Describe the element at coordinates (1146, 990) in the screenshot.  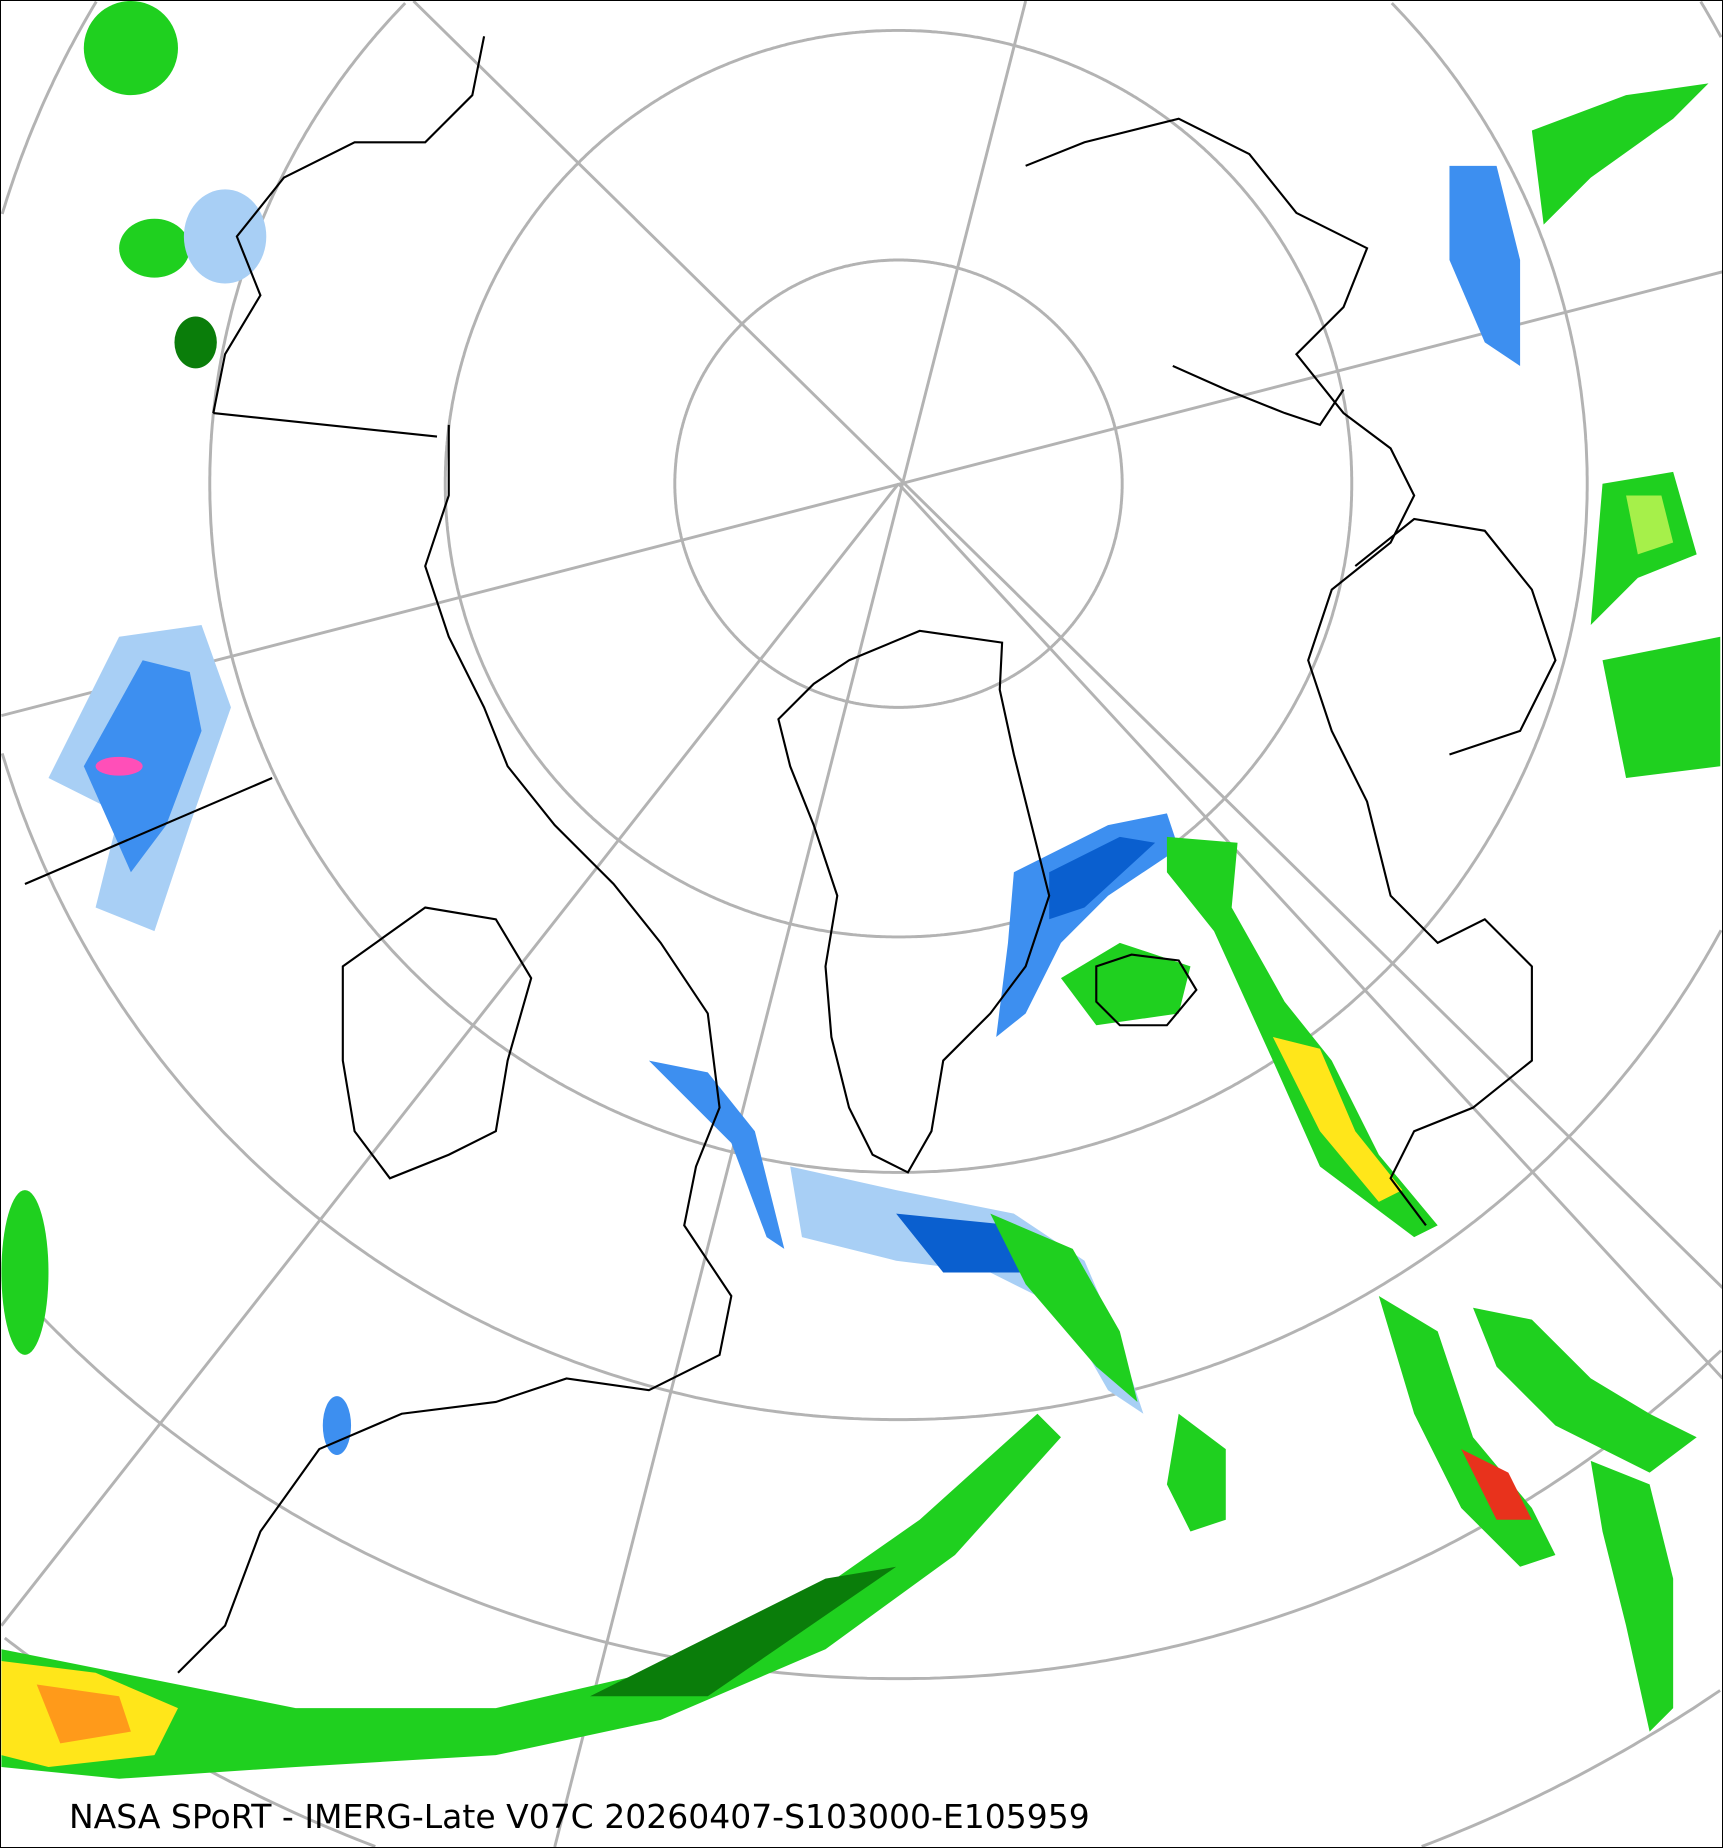
I see `iceland-outline` at that location.